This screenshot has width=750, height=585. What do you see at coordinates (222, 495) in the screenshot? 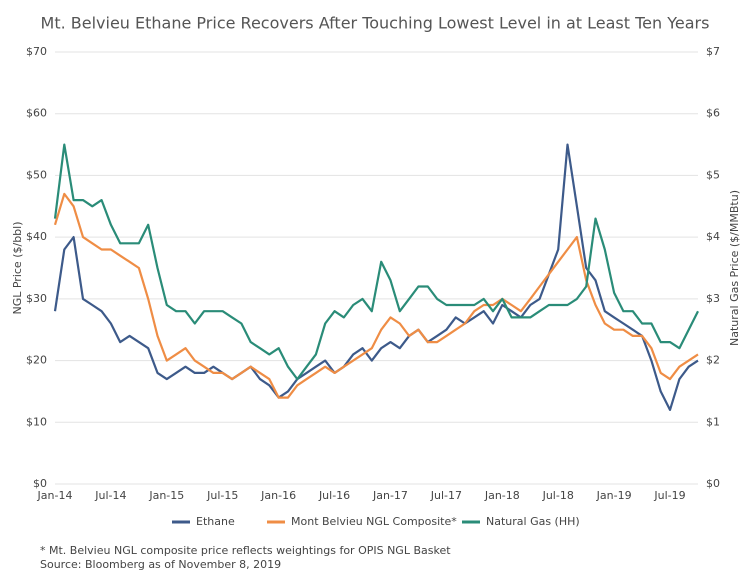
I see `x-tick-label: Jul-15` at bounding box center [222, 495].